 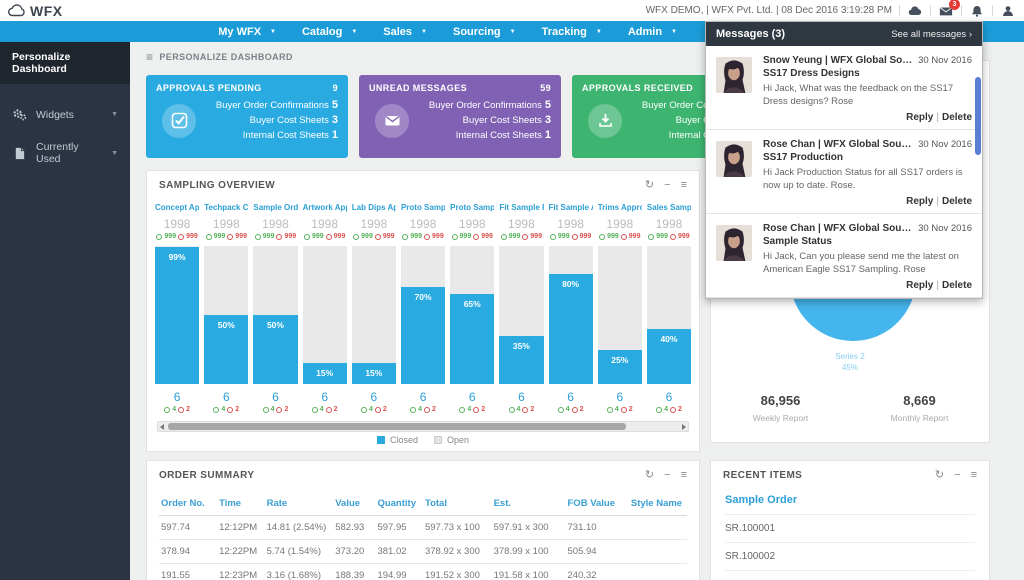 What do you see at coordinates (329, 31) in the screenshot?
I see `nav-menu-item: Catalog ▼` at bounding box center [329, 31].